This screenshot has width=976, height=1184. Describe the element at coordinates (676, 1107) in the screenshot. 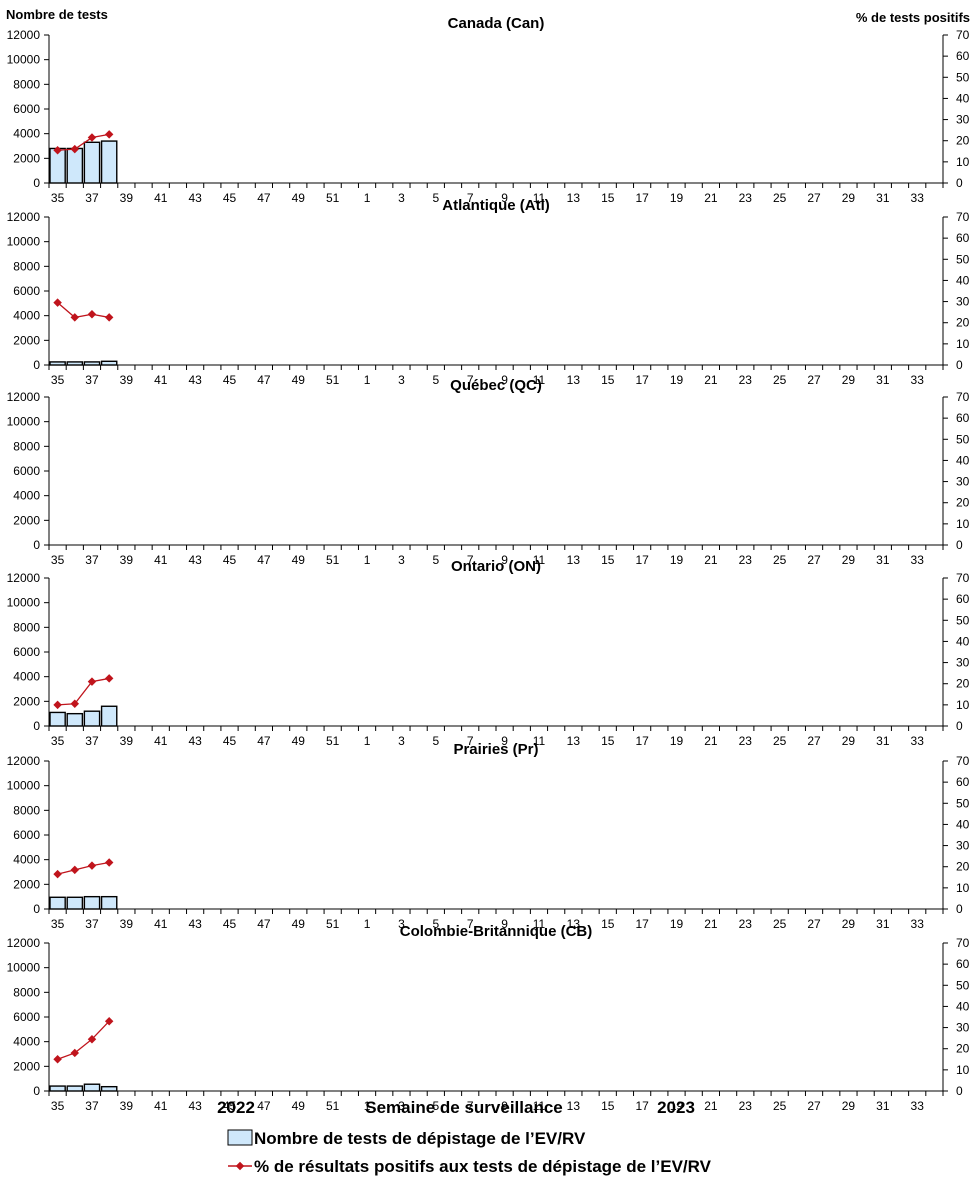

I see `year-2023-label: 2023` at that location.